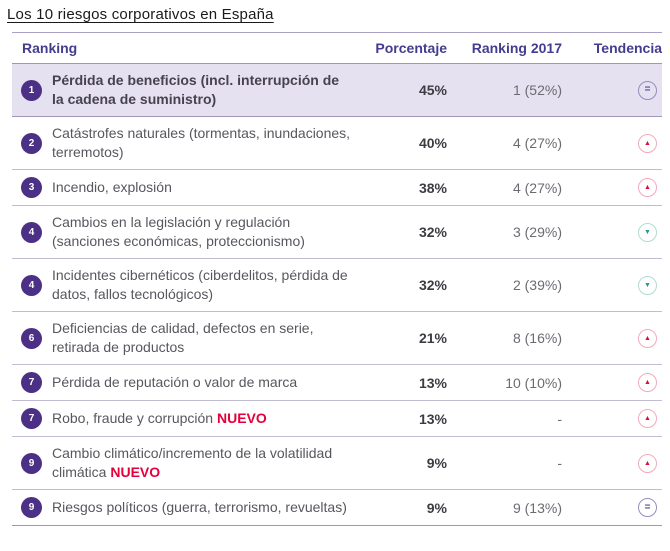 The image size is (670, 551). I want to click on risk-text: Robo, fraude y corrupción, so click(134, 418).